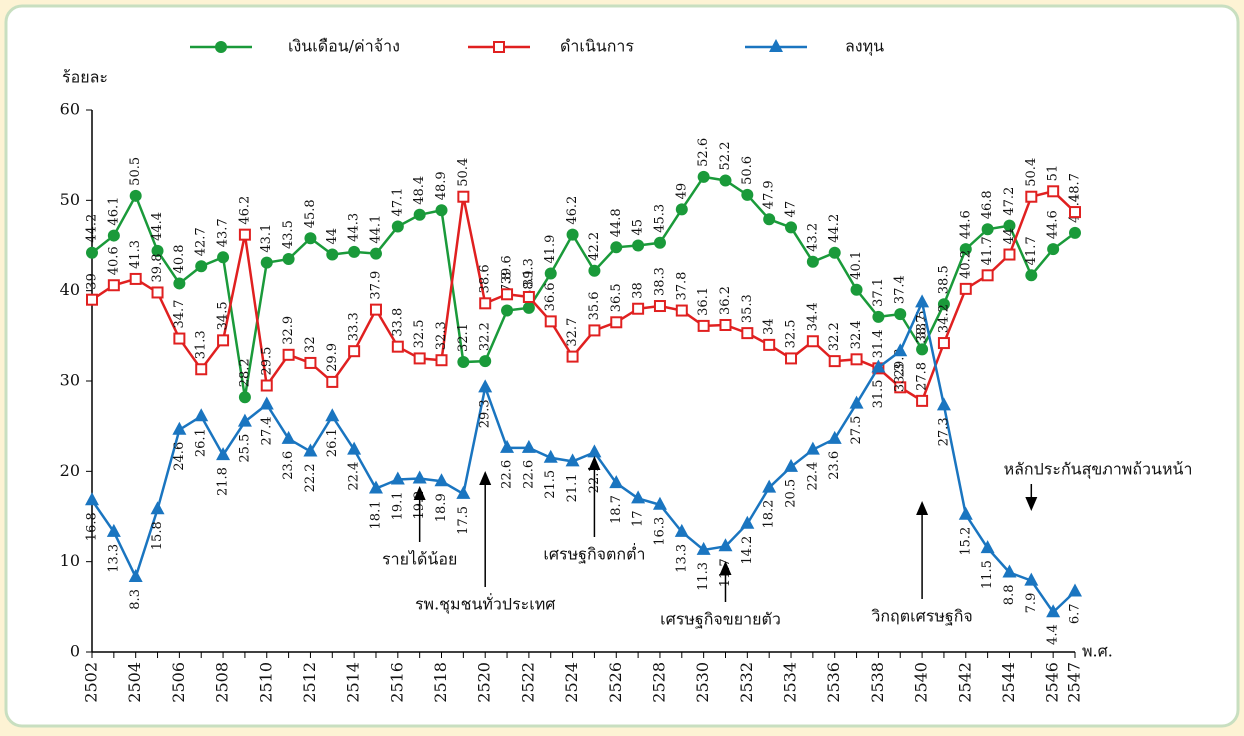 The height and width of the screenshot is (736, 1244). Describe the element at coordinates (965, 264) in the screenshot. I see `data-label: 40.2` at that location.